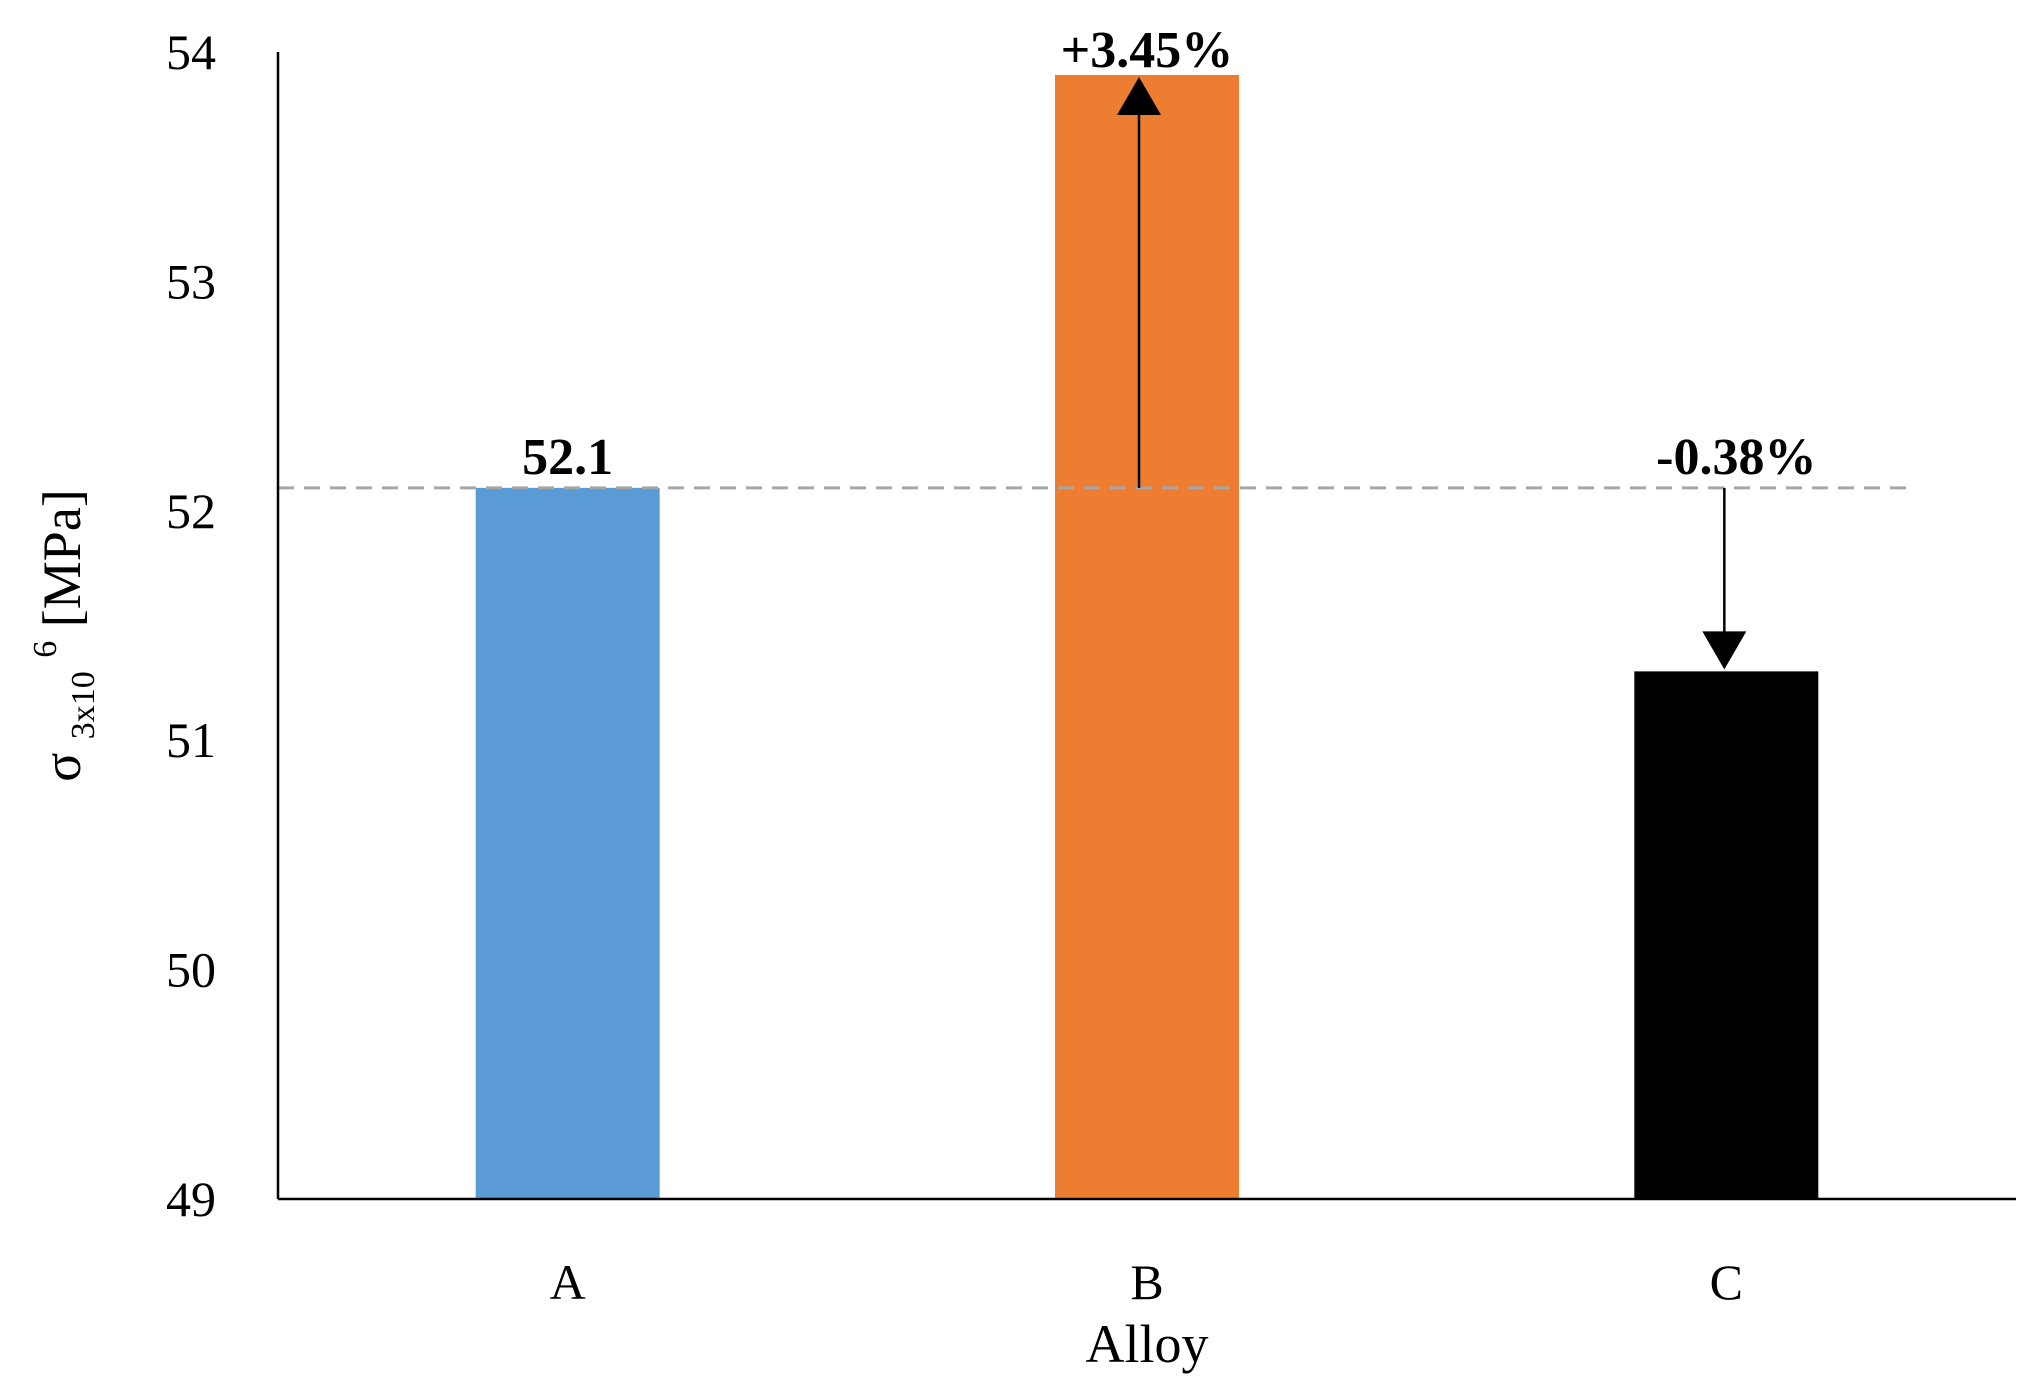  What do you see at coordinates (191, 1199) in the screenshot?
I see `y-tick-label: 49` at bounding box center [191, 1199].